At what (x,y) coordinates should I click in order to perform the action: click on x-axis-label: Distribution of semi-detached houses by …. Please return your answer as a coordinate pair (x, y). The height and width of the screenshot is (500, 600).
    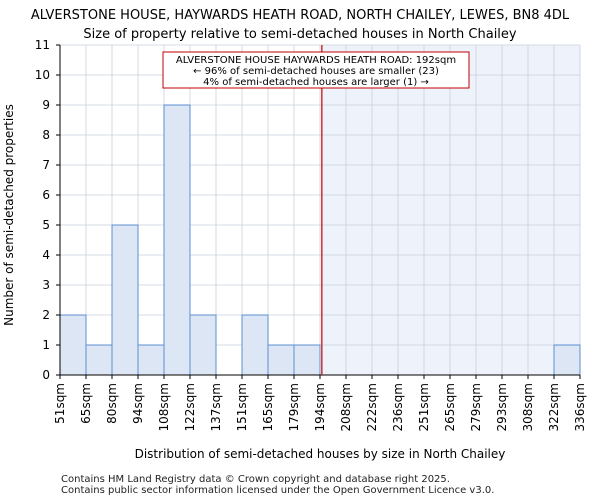
    Looking at the image, I should click on (320, 454).